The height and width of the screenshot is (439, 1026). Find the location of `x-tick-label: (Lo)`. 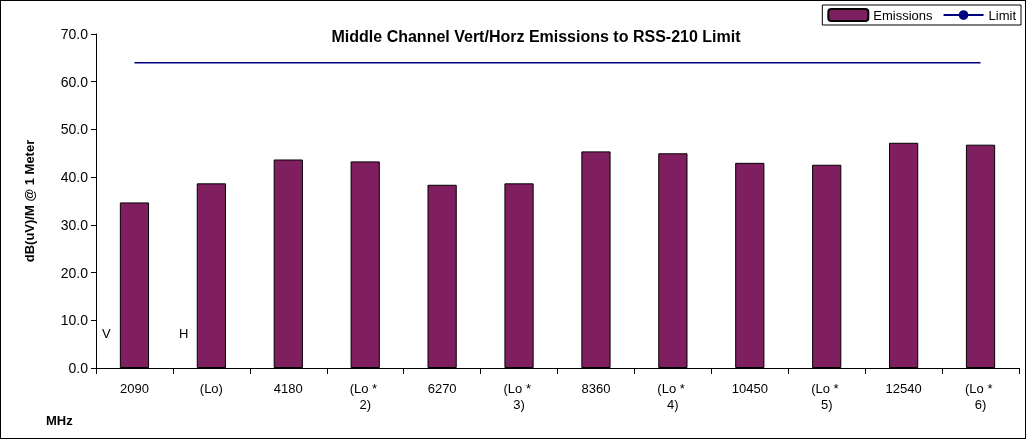

x-tick-label: (Lo) is located at coordinates (211, 388).